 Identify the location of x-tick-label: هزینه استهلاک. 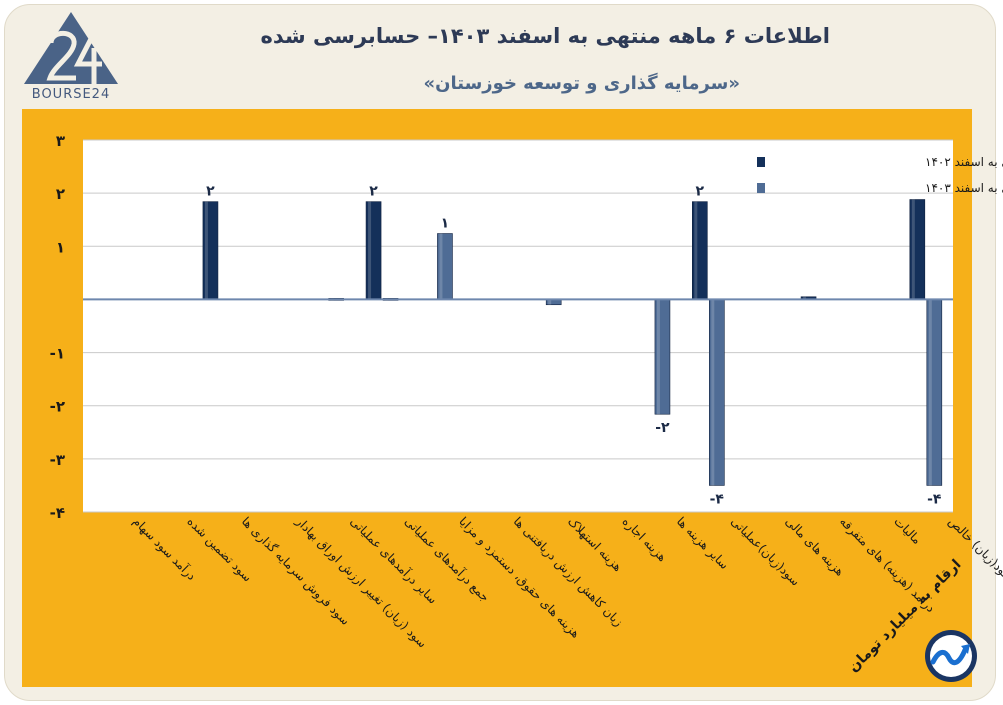
(594, 544).